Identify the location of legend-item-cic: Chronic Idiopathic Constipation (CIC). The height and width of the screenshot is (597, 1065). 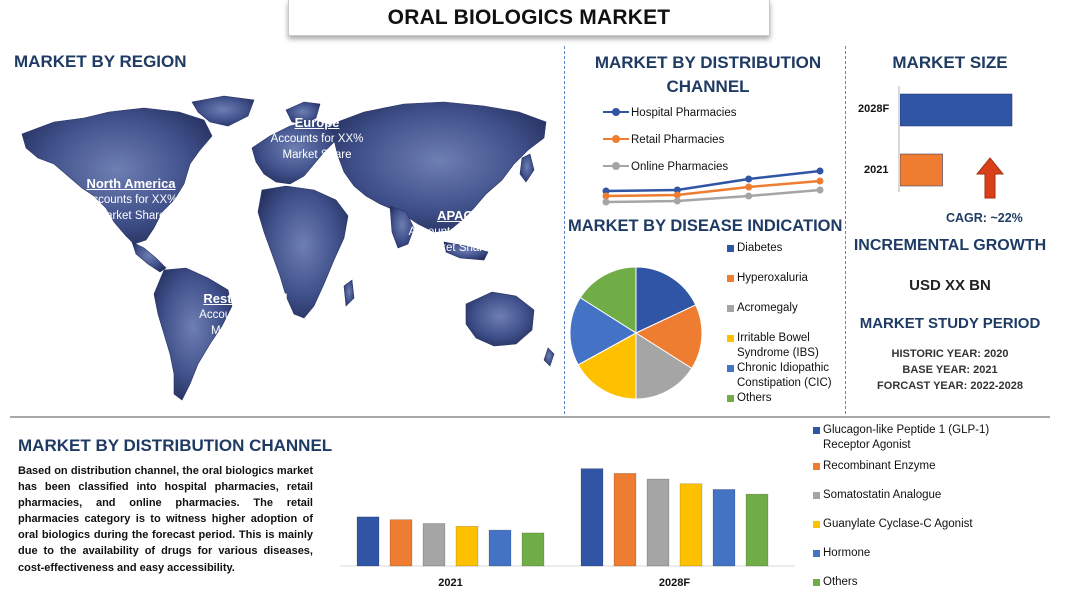
(784, 376).